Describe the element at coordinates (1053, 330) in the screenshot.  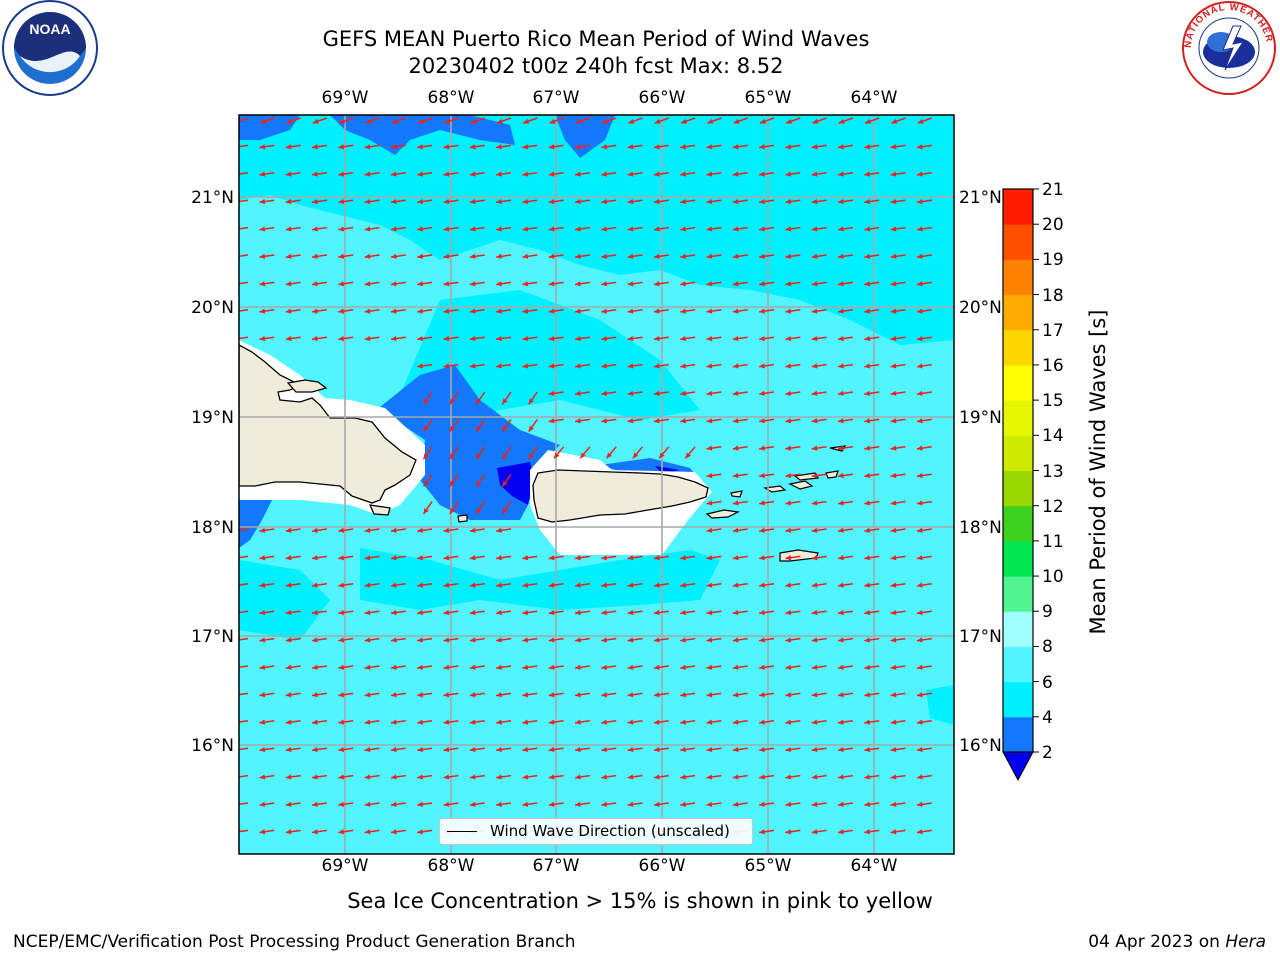
I see `colorbar-tick-label: 17` at that location.